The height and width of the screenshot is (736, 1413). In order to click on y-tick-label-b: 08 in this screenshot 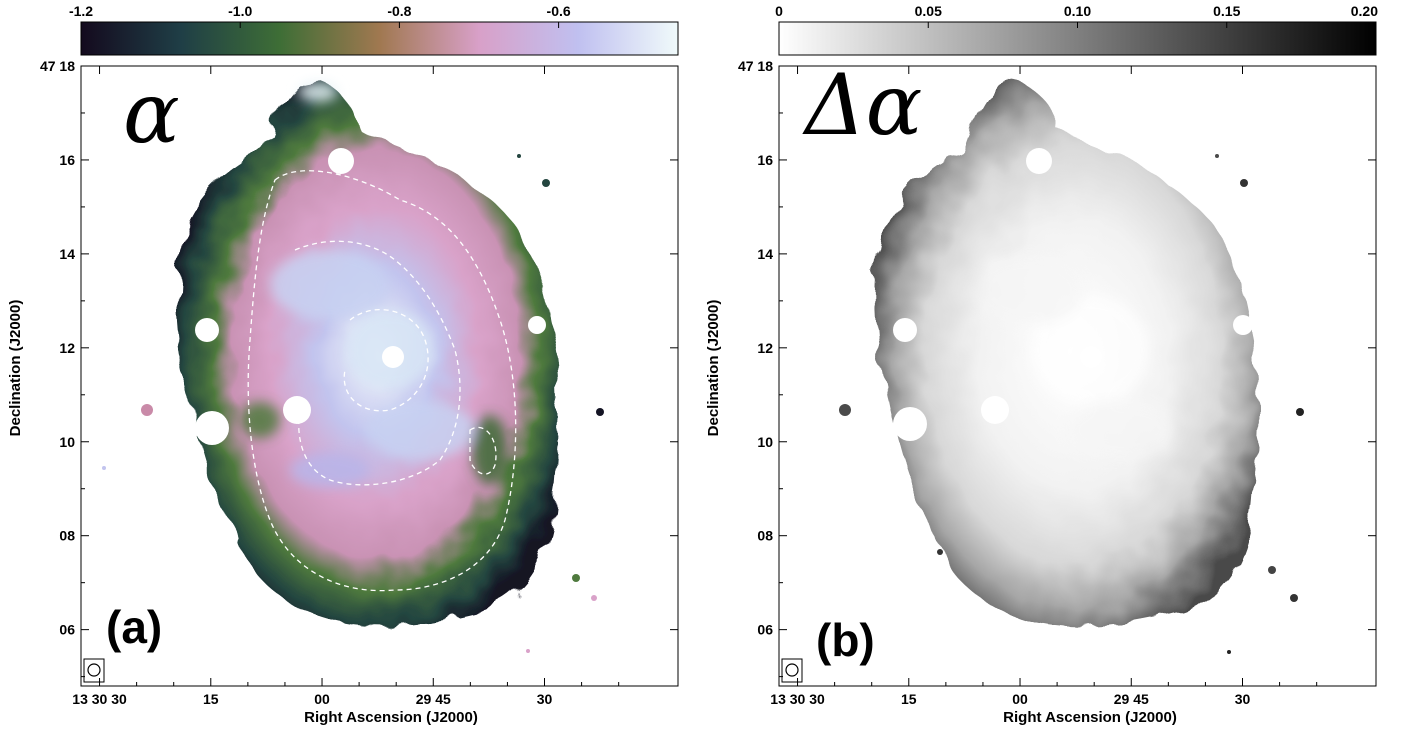, I will do `click(765, 536)`.